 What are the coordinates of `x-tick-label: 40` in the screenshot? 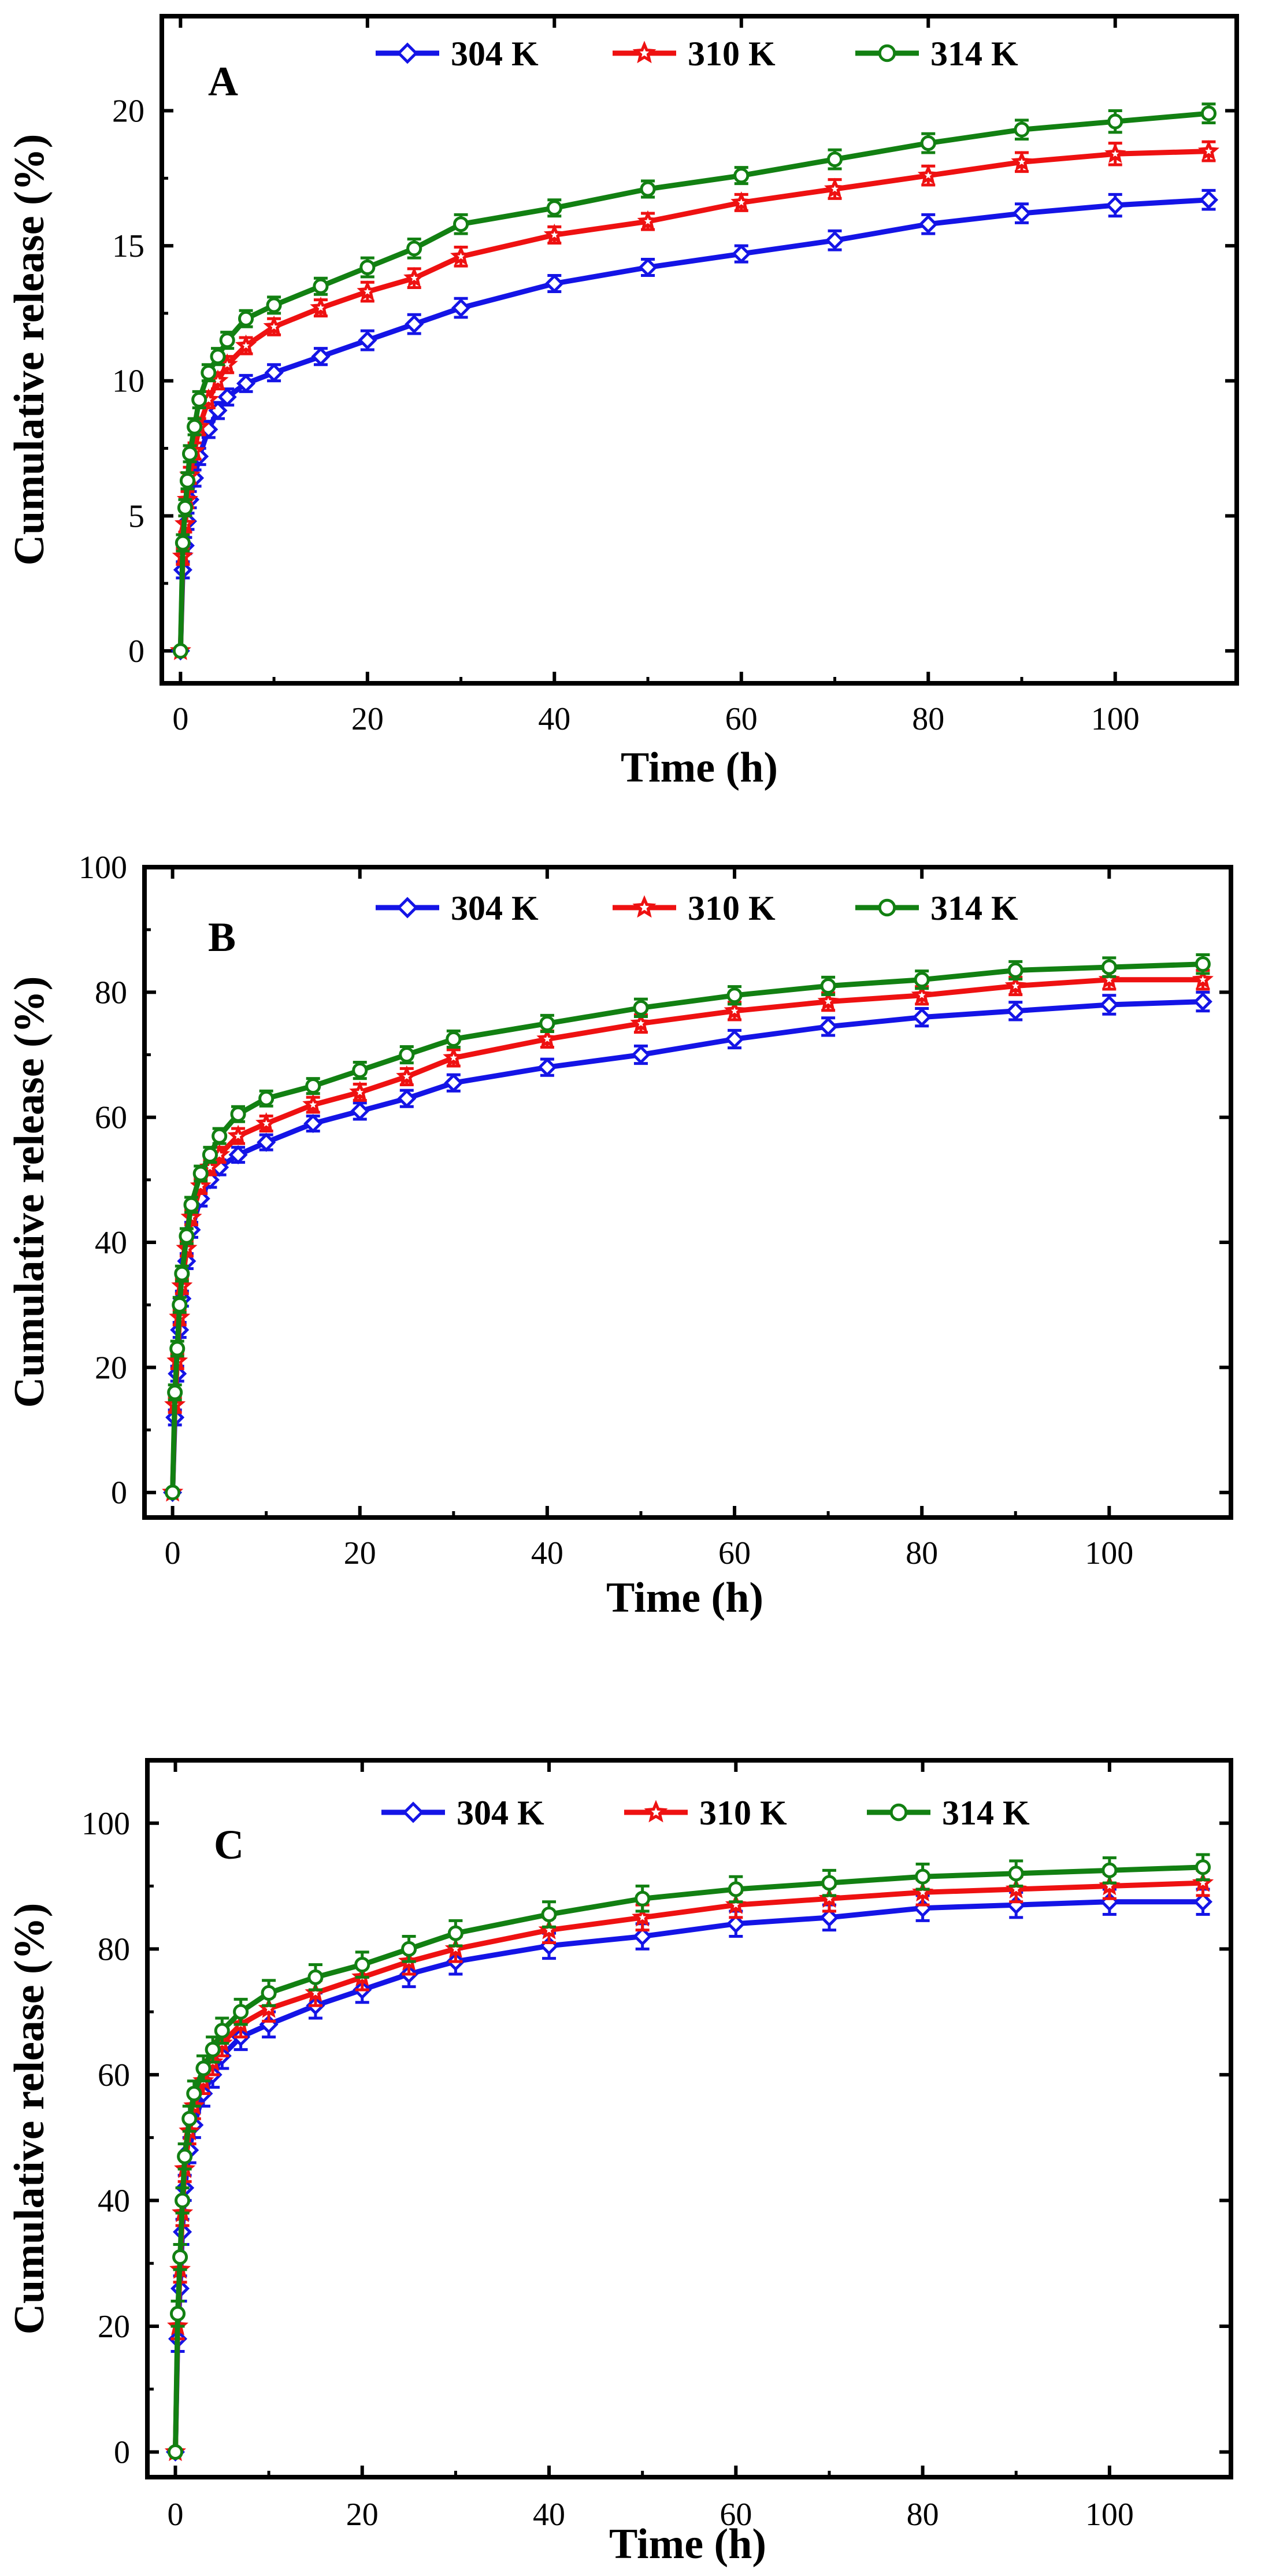 It's located at (547, 1553).